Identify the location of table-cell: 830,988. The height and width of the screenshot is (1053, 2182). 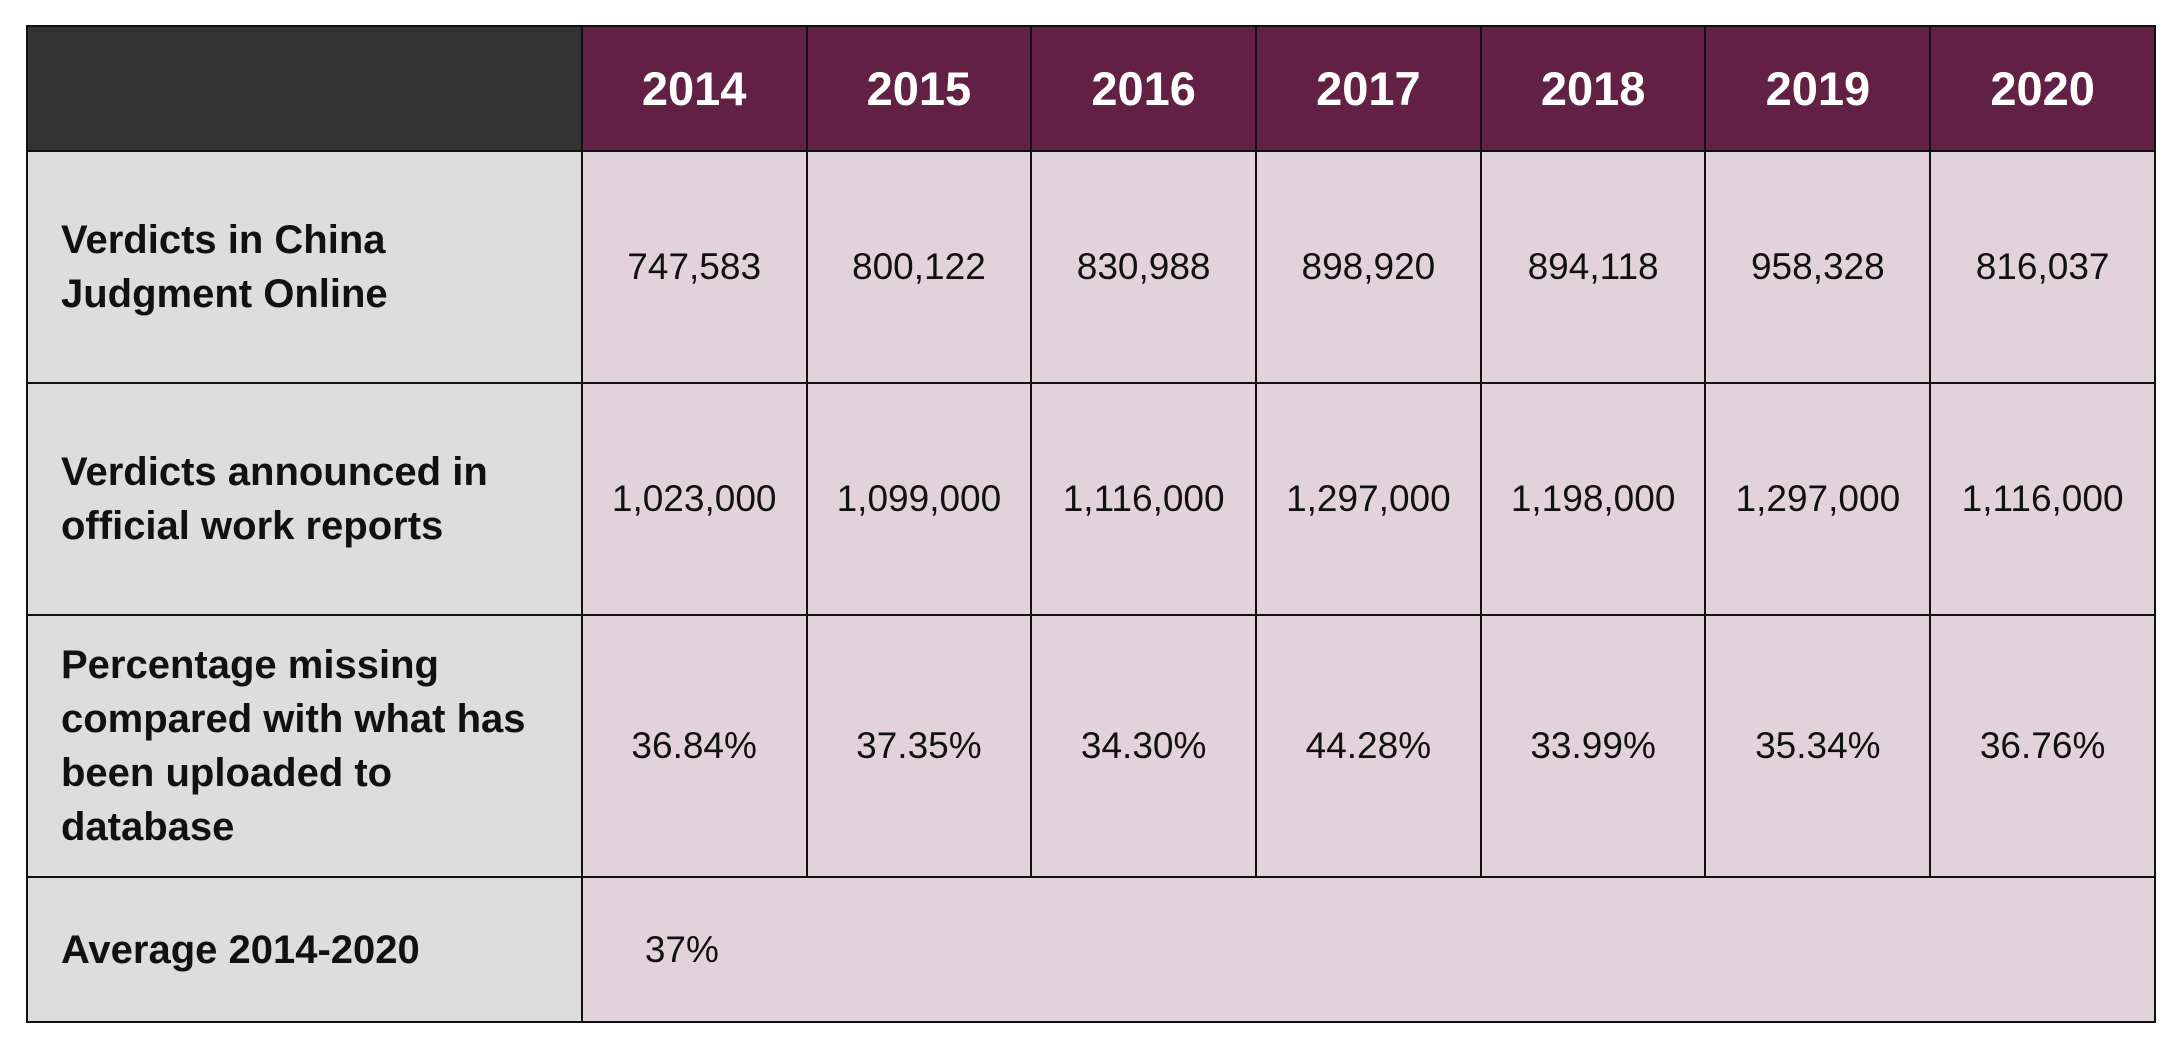
(1144, 267).